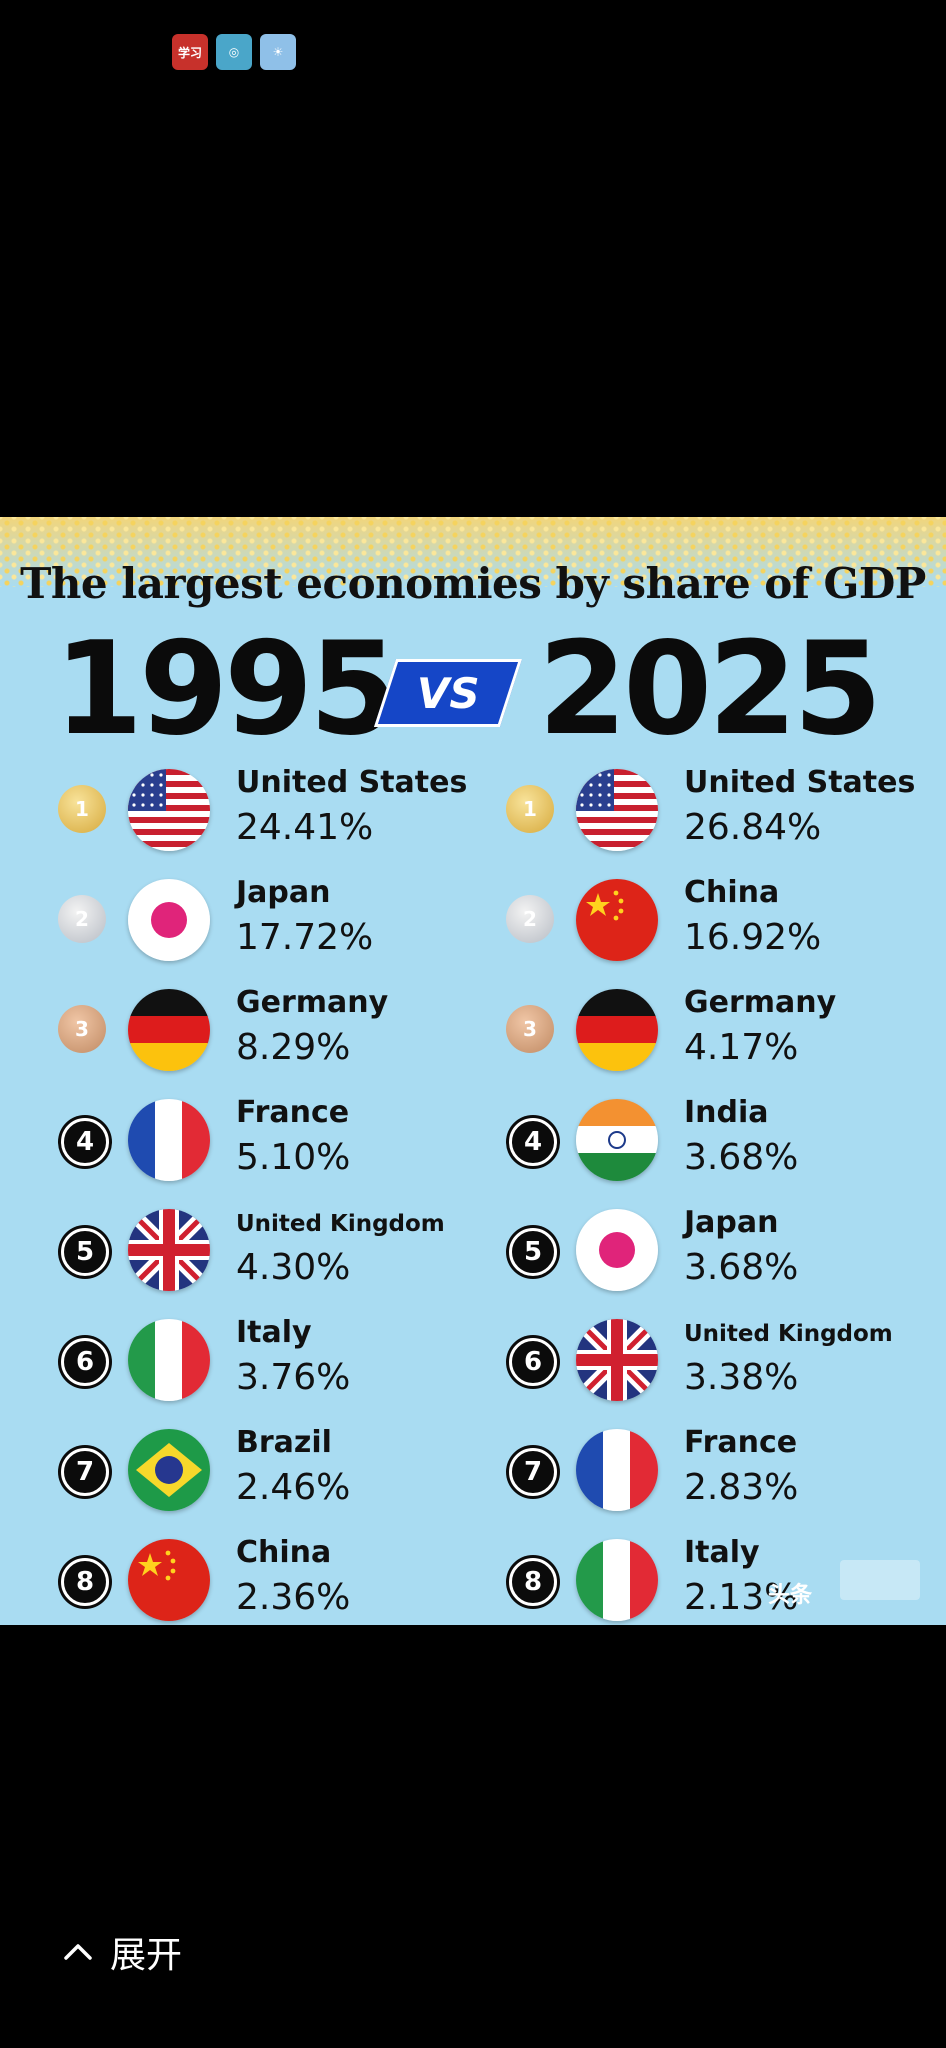 Image resolution: width=946 pixels, height=2048 pixels. What do you see at coordinates (741, 1377) in the screenshot?
I see `gdp-share-value: 3.38%` at bounding box center [741, 1377].